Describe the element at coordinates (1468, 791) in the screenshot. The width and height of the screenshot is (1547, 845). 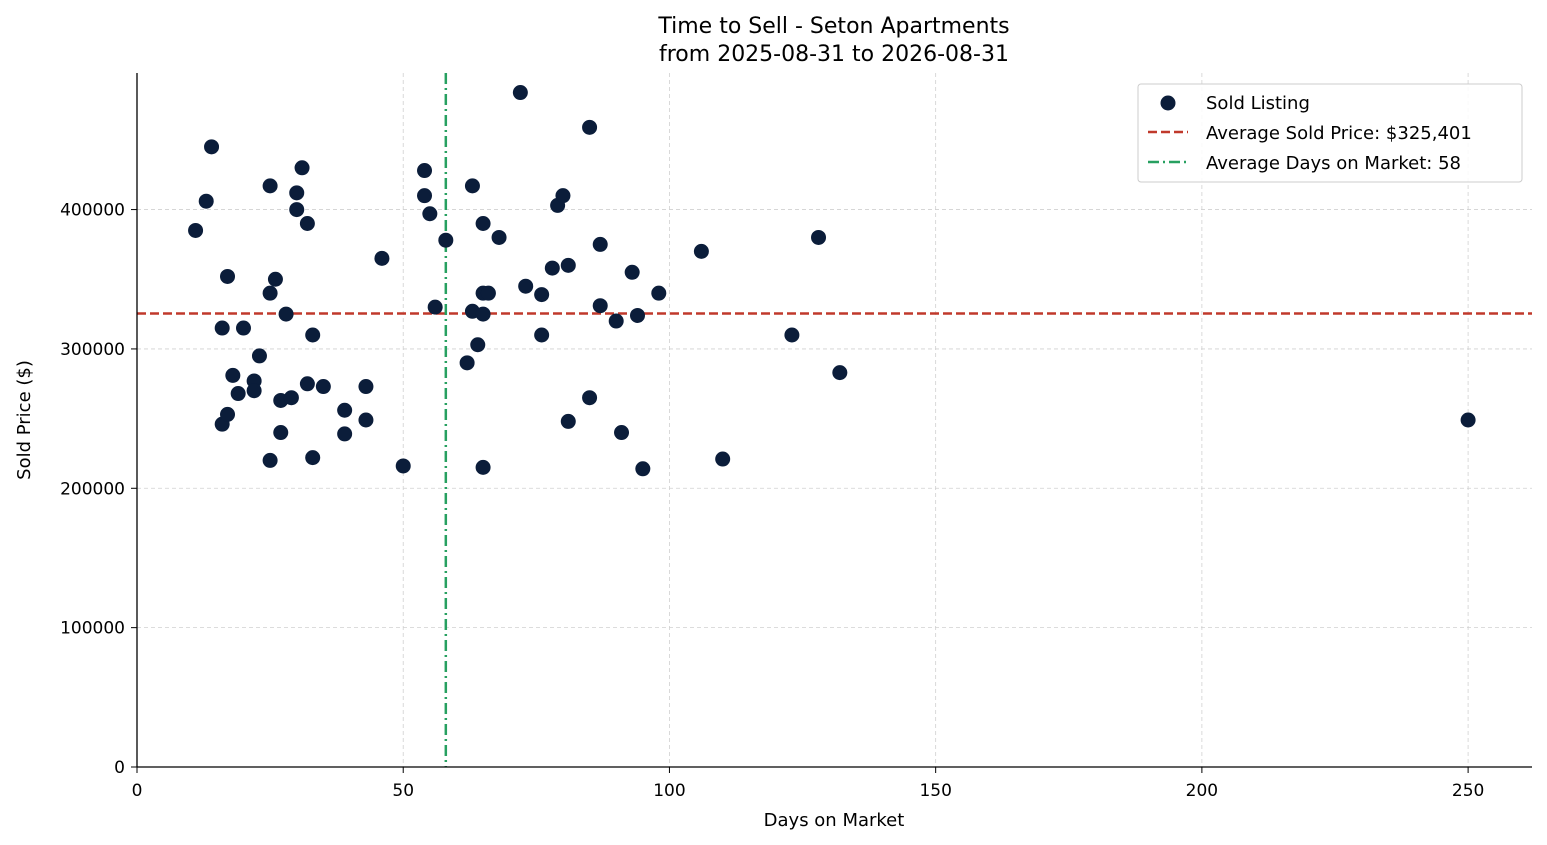
I see `x-tick-label: 250` at that location.